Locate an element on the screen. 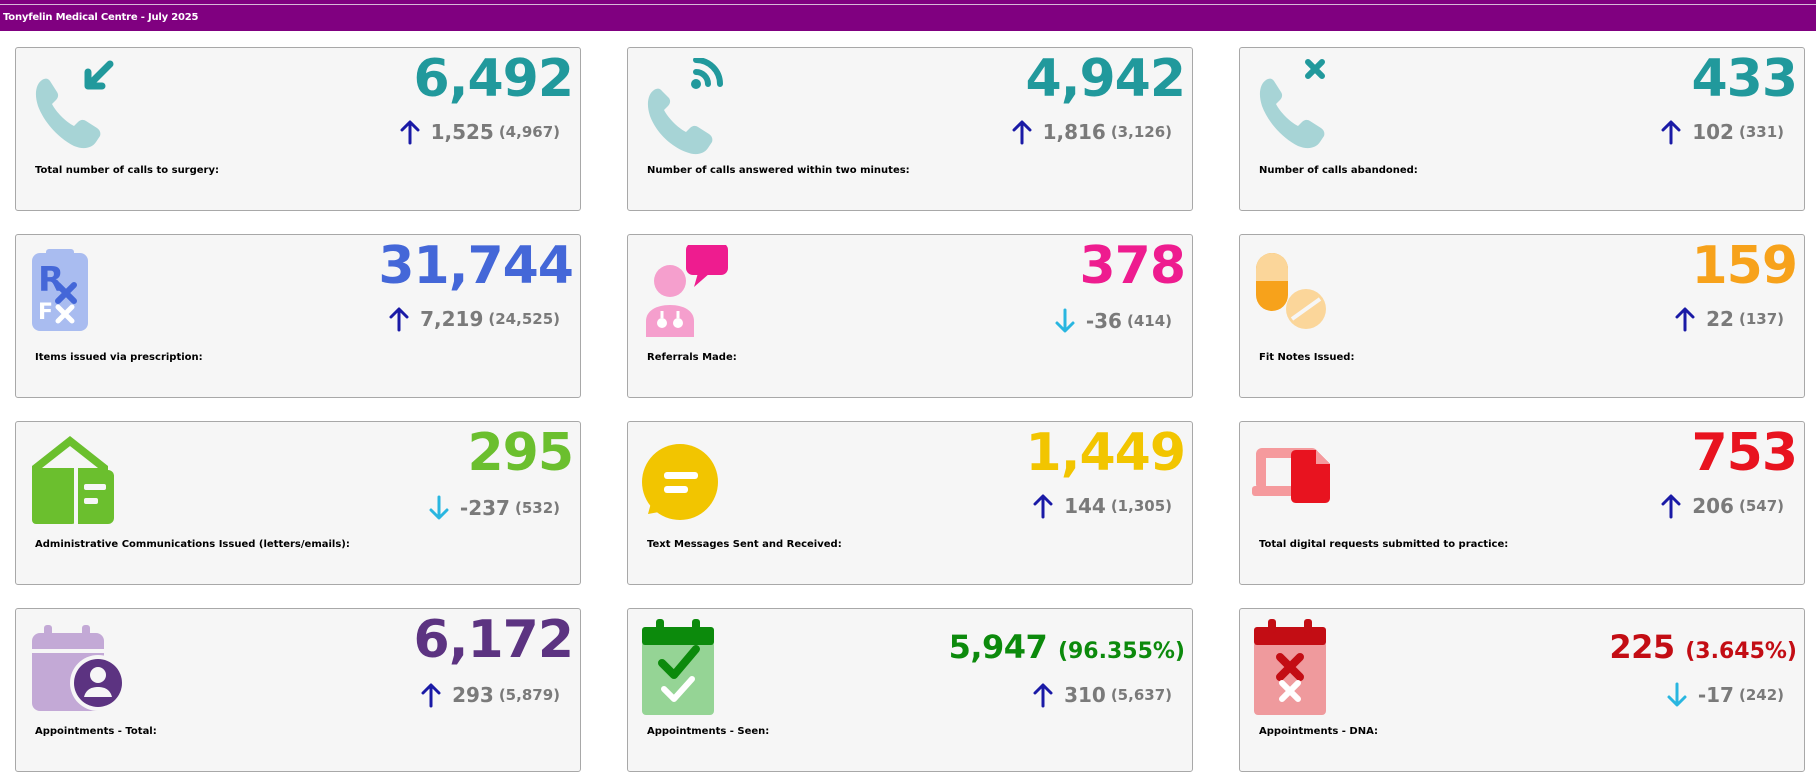 The width and height of the screenshot is (1816, 772). kpi-change: 293 (5,879) is located at coordinates (490, 695).